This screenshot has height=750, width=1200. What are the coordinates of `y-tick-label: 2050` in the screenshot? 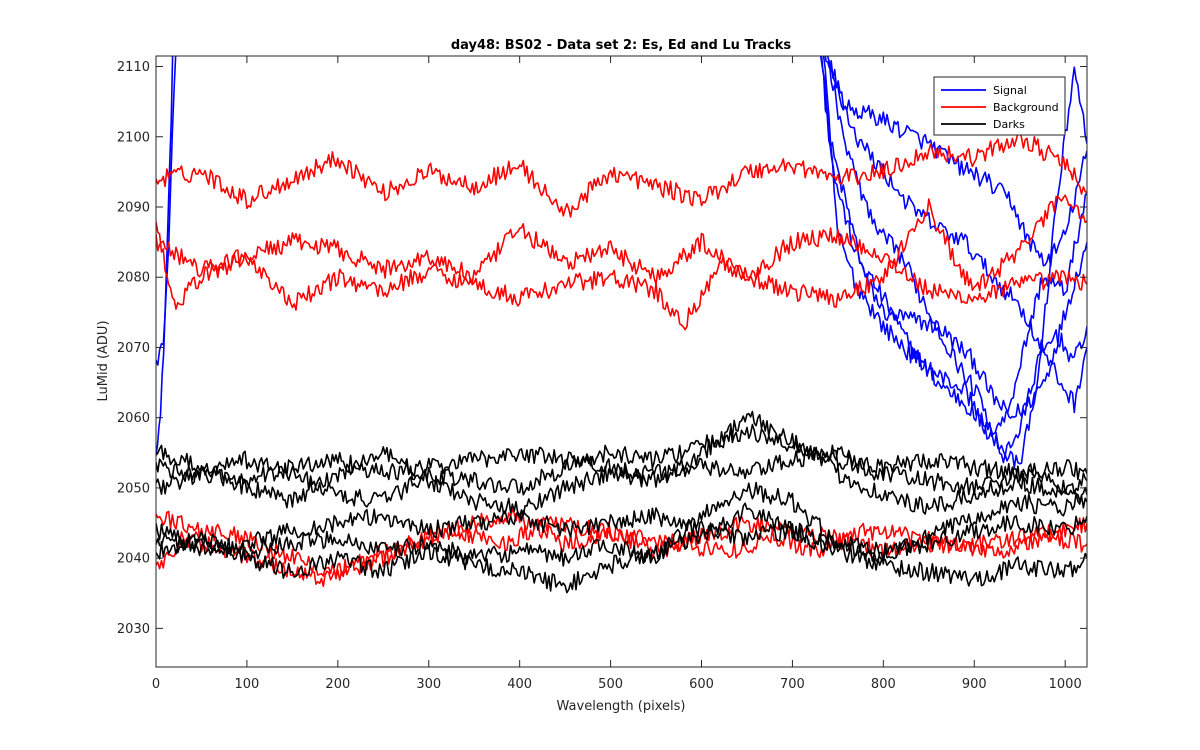 It's located at (133, 488).